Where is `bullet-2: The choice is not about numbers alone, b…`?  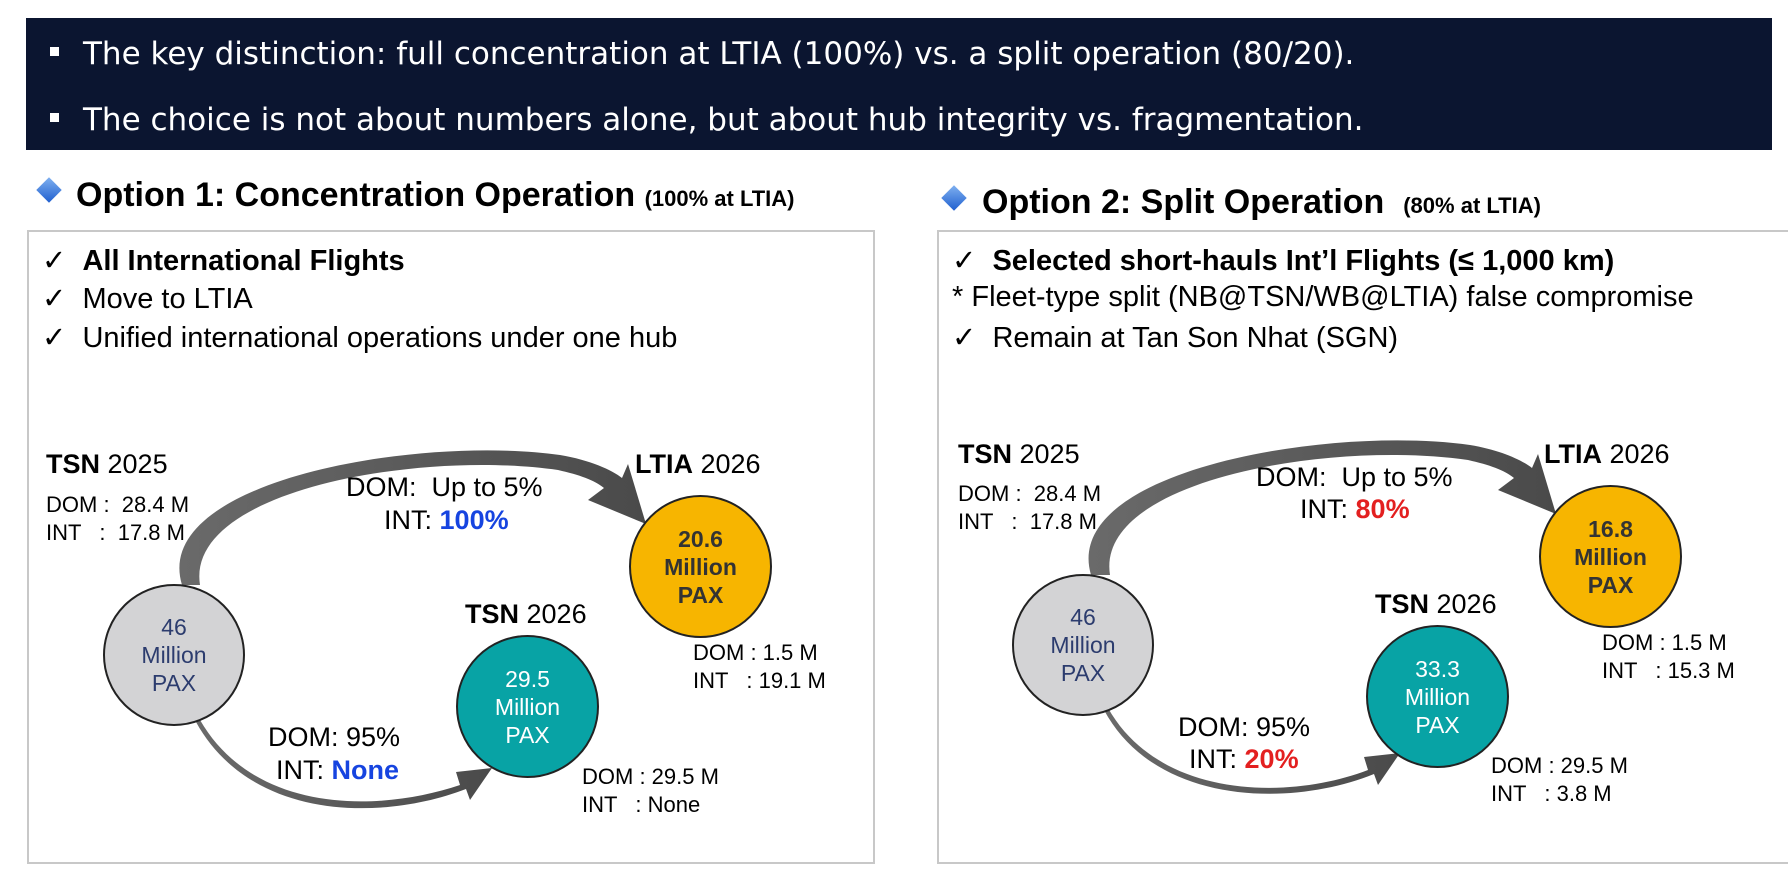
bullet-2: The choice is not about numbers alone, b… is located at coordinates (706, 120).